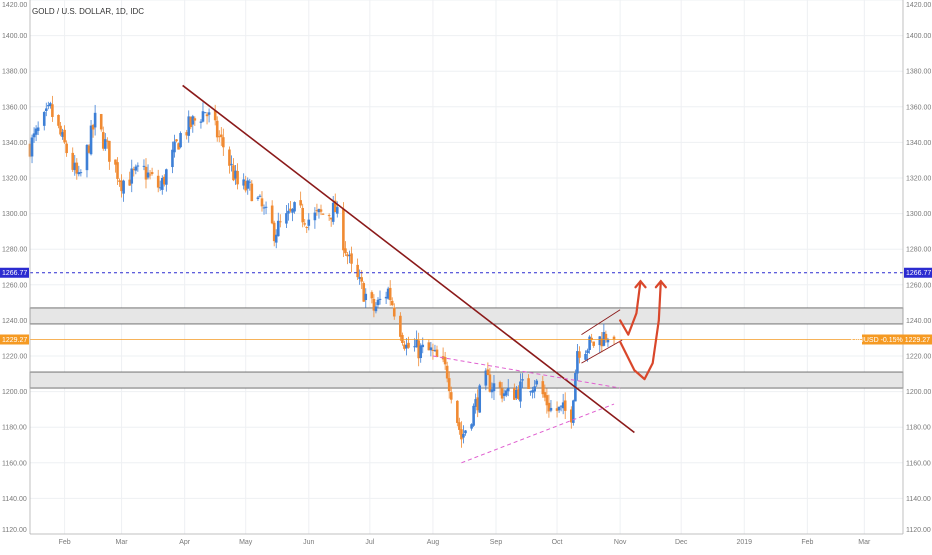  Describe the element at coordinates (14, 285) in the screenshot. I see `y-tick-label-left: 1260.00` at that location.